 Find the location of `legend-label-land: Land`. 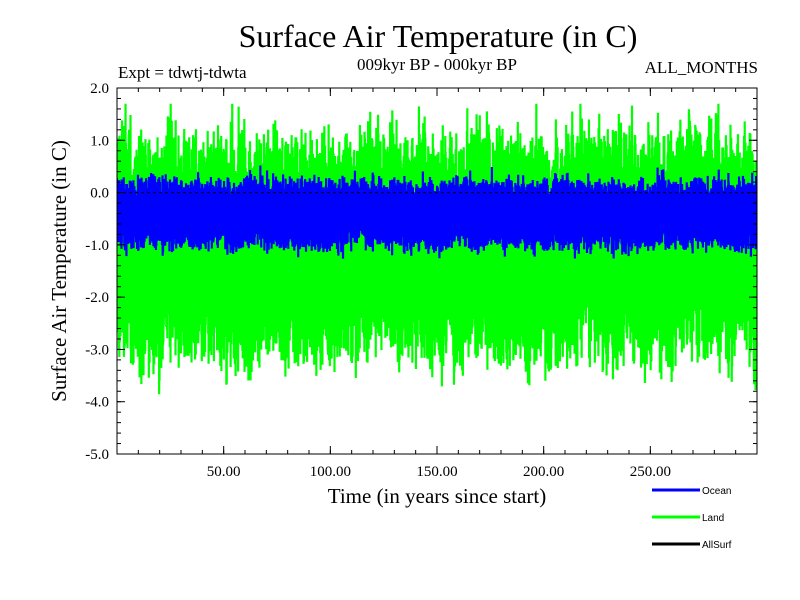

legend-label-land: Land is located at coordinates (713, 518).